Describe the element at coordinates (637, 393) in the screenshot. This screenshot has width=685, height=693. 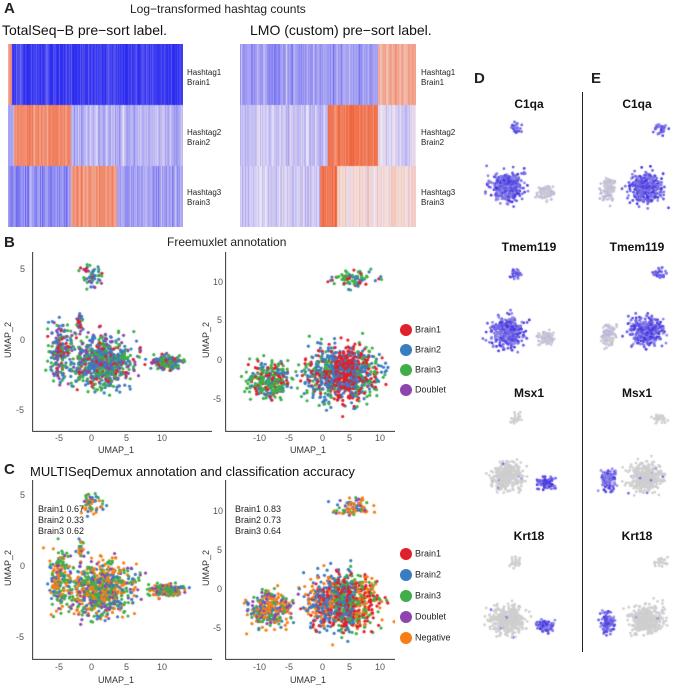
I see `gene-label-e: Msx1` at that location.